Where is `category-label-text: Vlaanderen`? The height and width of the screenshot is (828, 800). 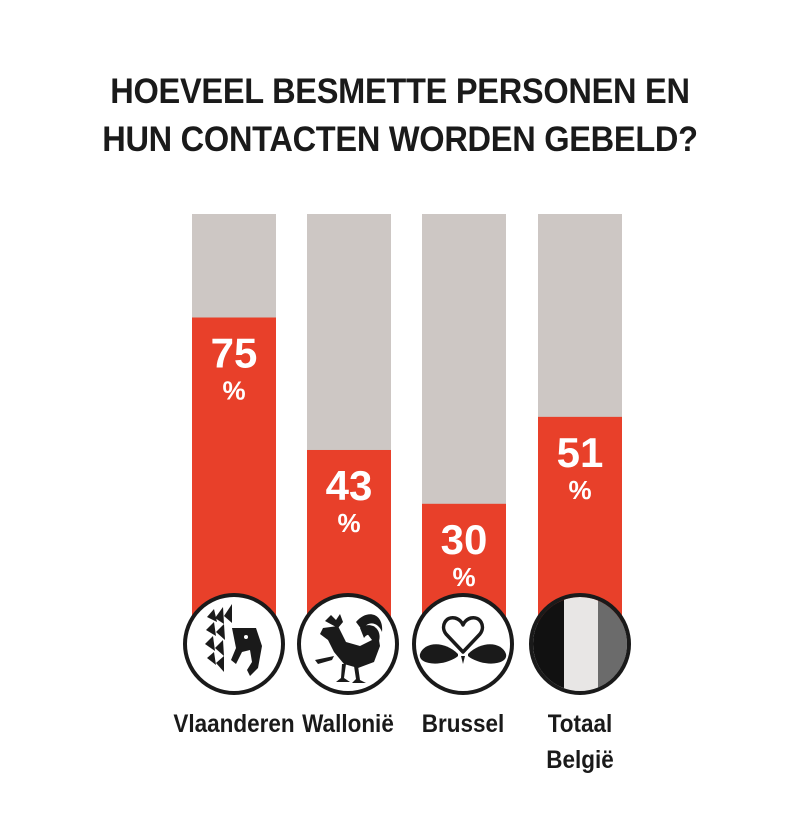
category-label-text: Vlaanderen is located at coordinates (234, 724).